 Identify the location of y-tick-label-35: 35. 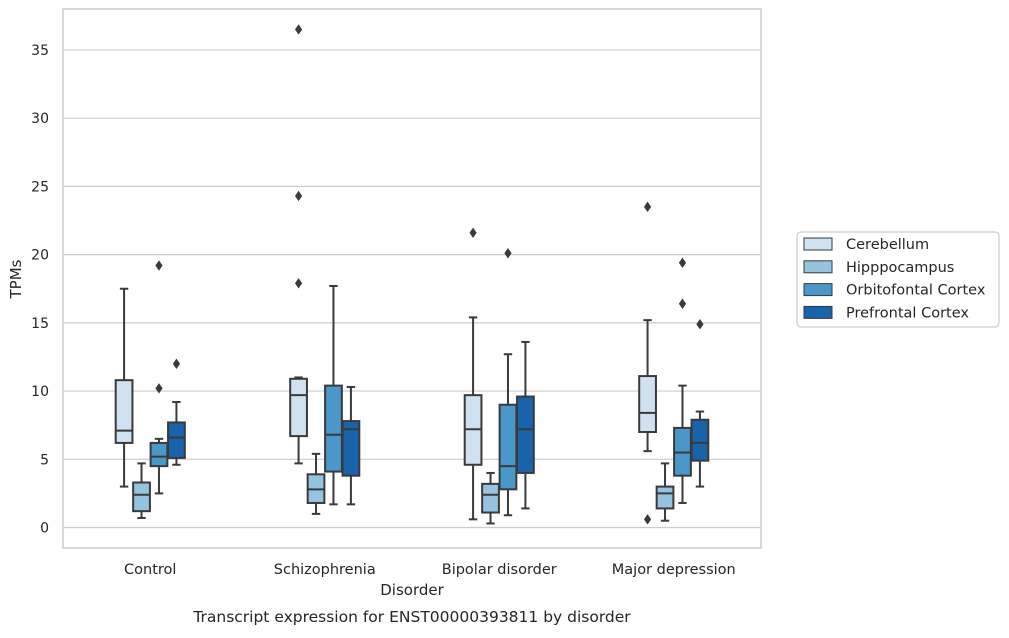
(40, 51).